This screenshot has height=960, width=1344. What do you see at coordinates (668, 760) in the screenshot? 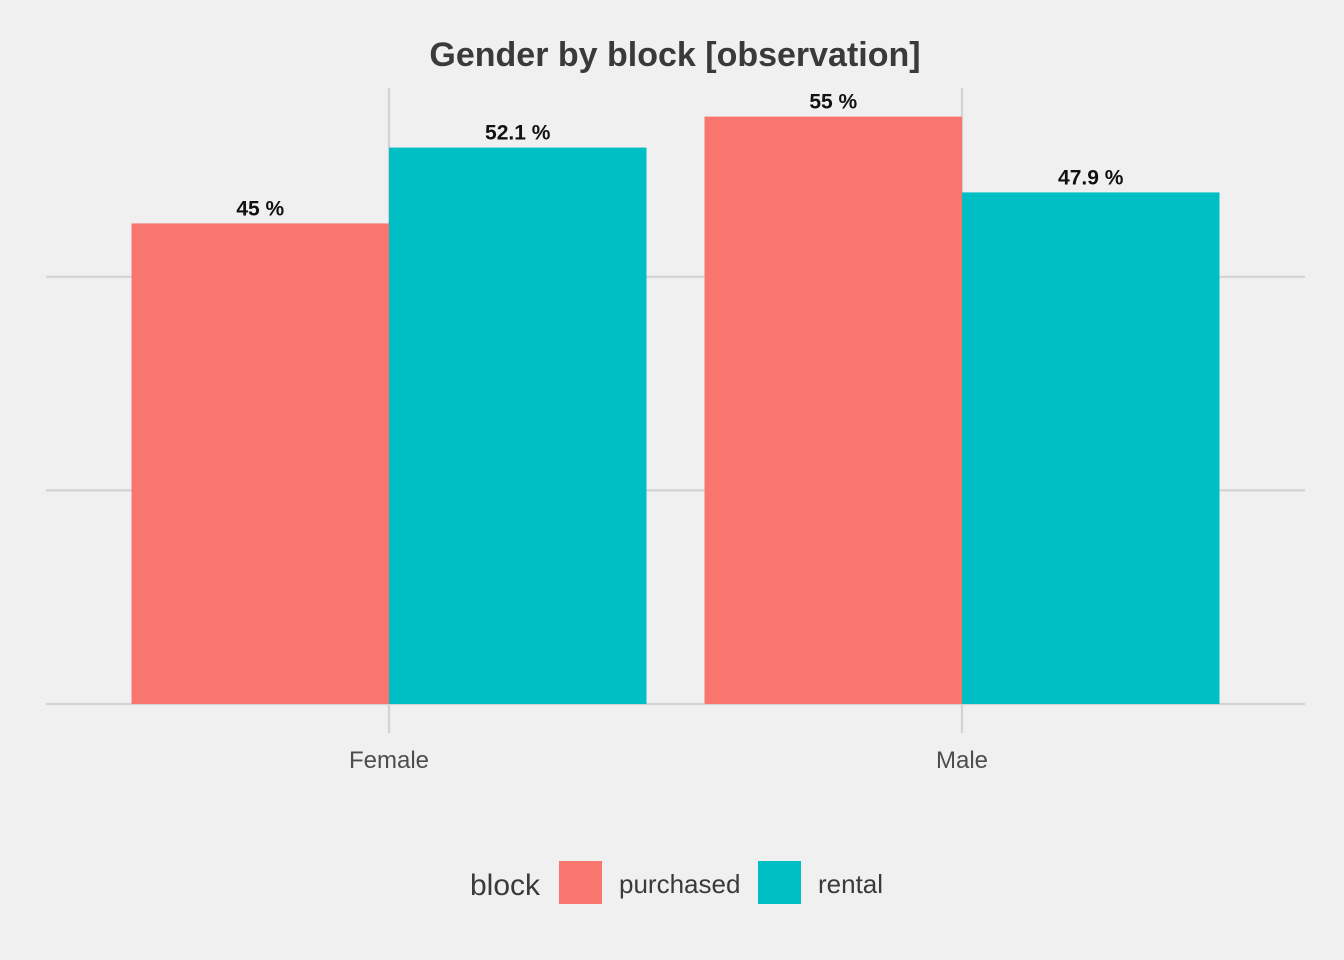
I see `x-axis: Female Male` at bounding box center [668, 760].